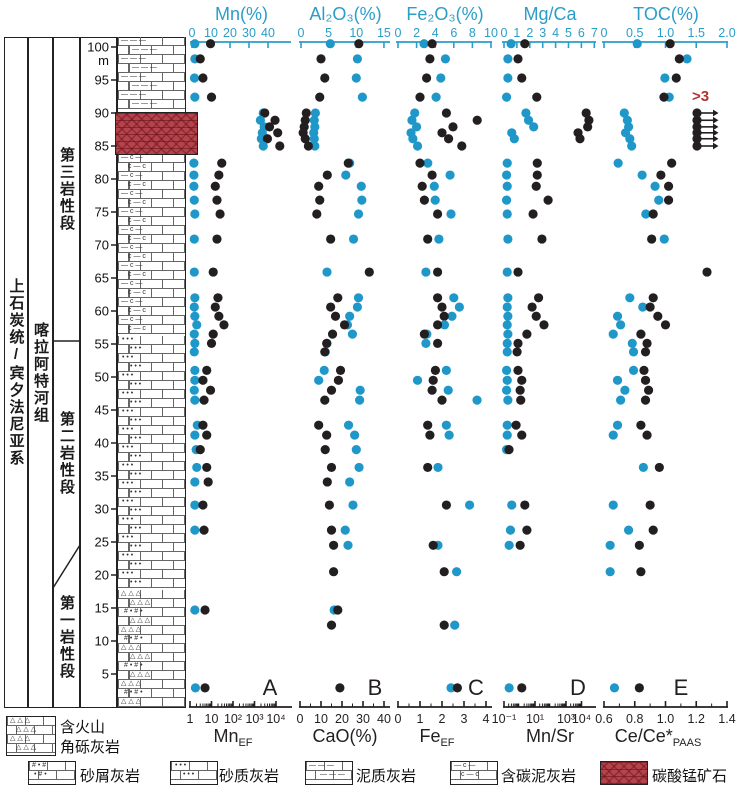 The height and width of the screenshot is (787, 737). Describe the element at coordinates (230, 33) in the screenshot. I see `top-axis-tick-label: 20` at that location.